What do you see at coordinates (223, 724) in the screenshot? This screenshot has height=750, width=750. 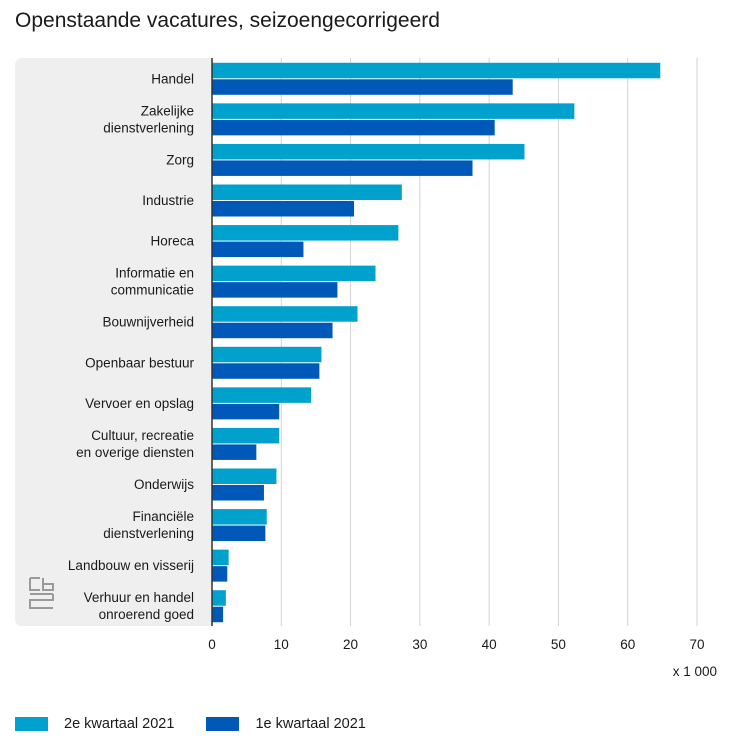 I see `legend-swatch-q1` at bounding box center [223, 724].